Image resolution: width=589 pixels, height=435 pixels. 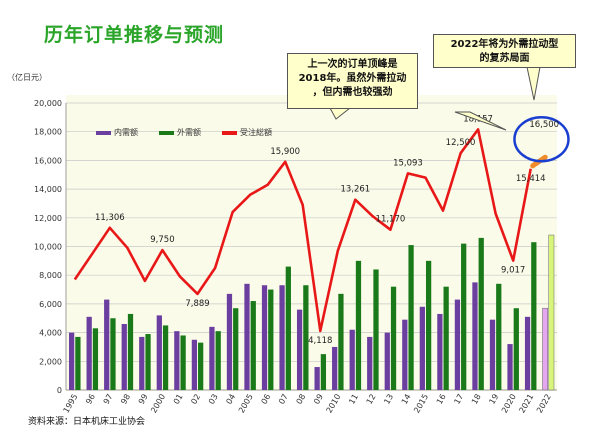 What do you see at coordinates (510, 367) in the screenshot?
I see `bar-domestic-2020` at bounding box center [510, 367].